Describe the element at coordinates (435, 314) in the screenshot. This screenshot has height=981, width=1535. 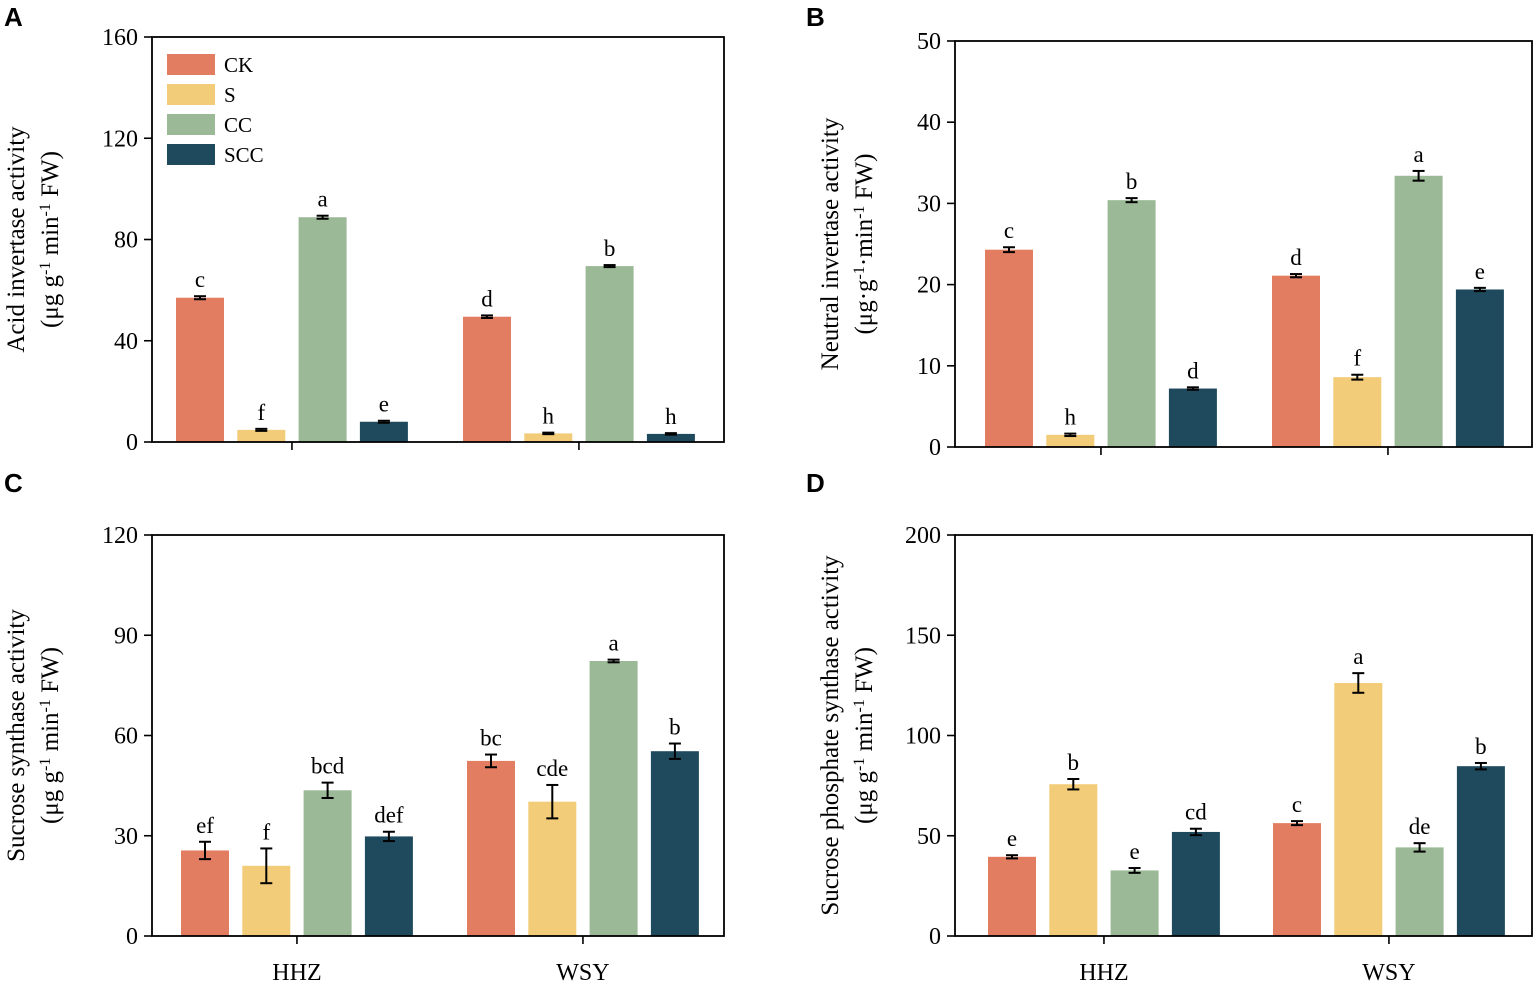
I see `bars: c d f h a b e h` at that location.